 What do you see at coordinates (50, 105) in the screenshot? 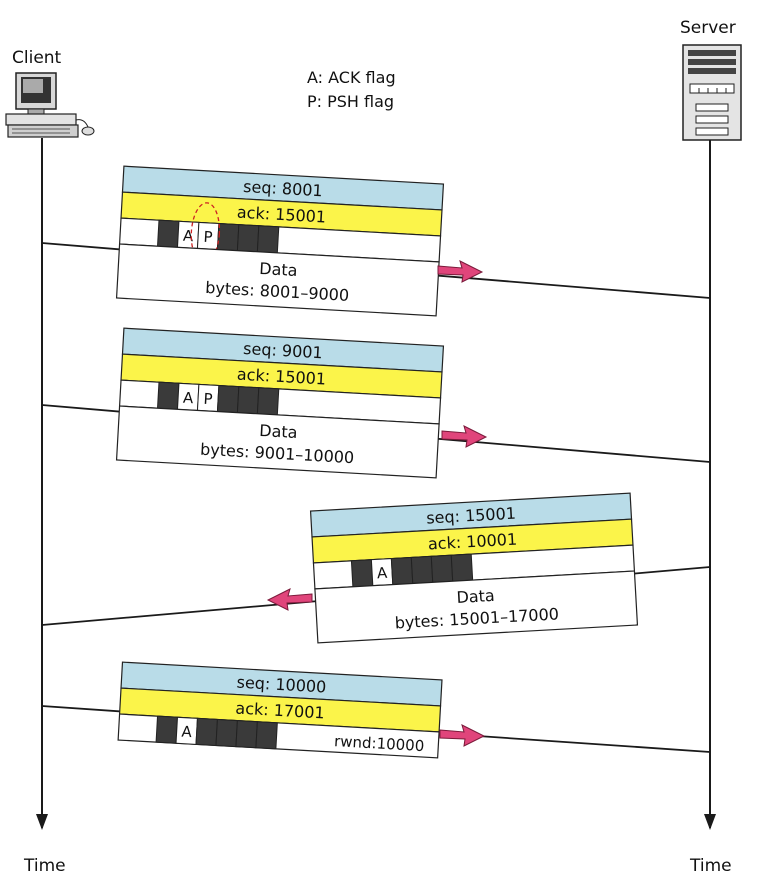
I see `client-computer-icon` at bounding box center [50, 105].